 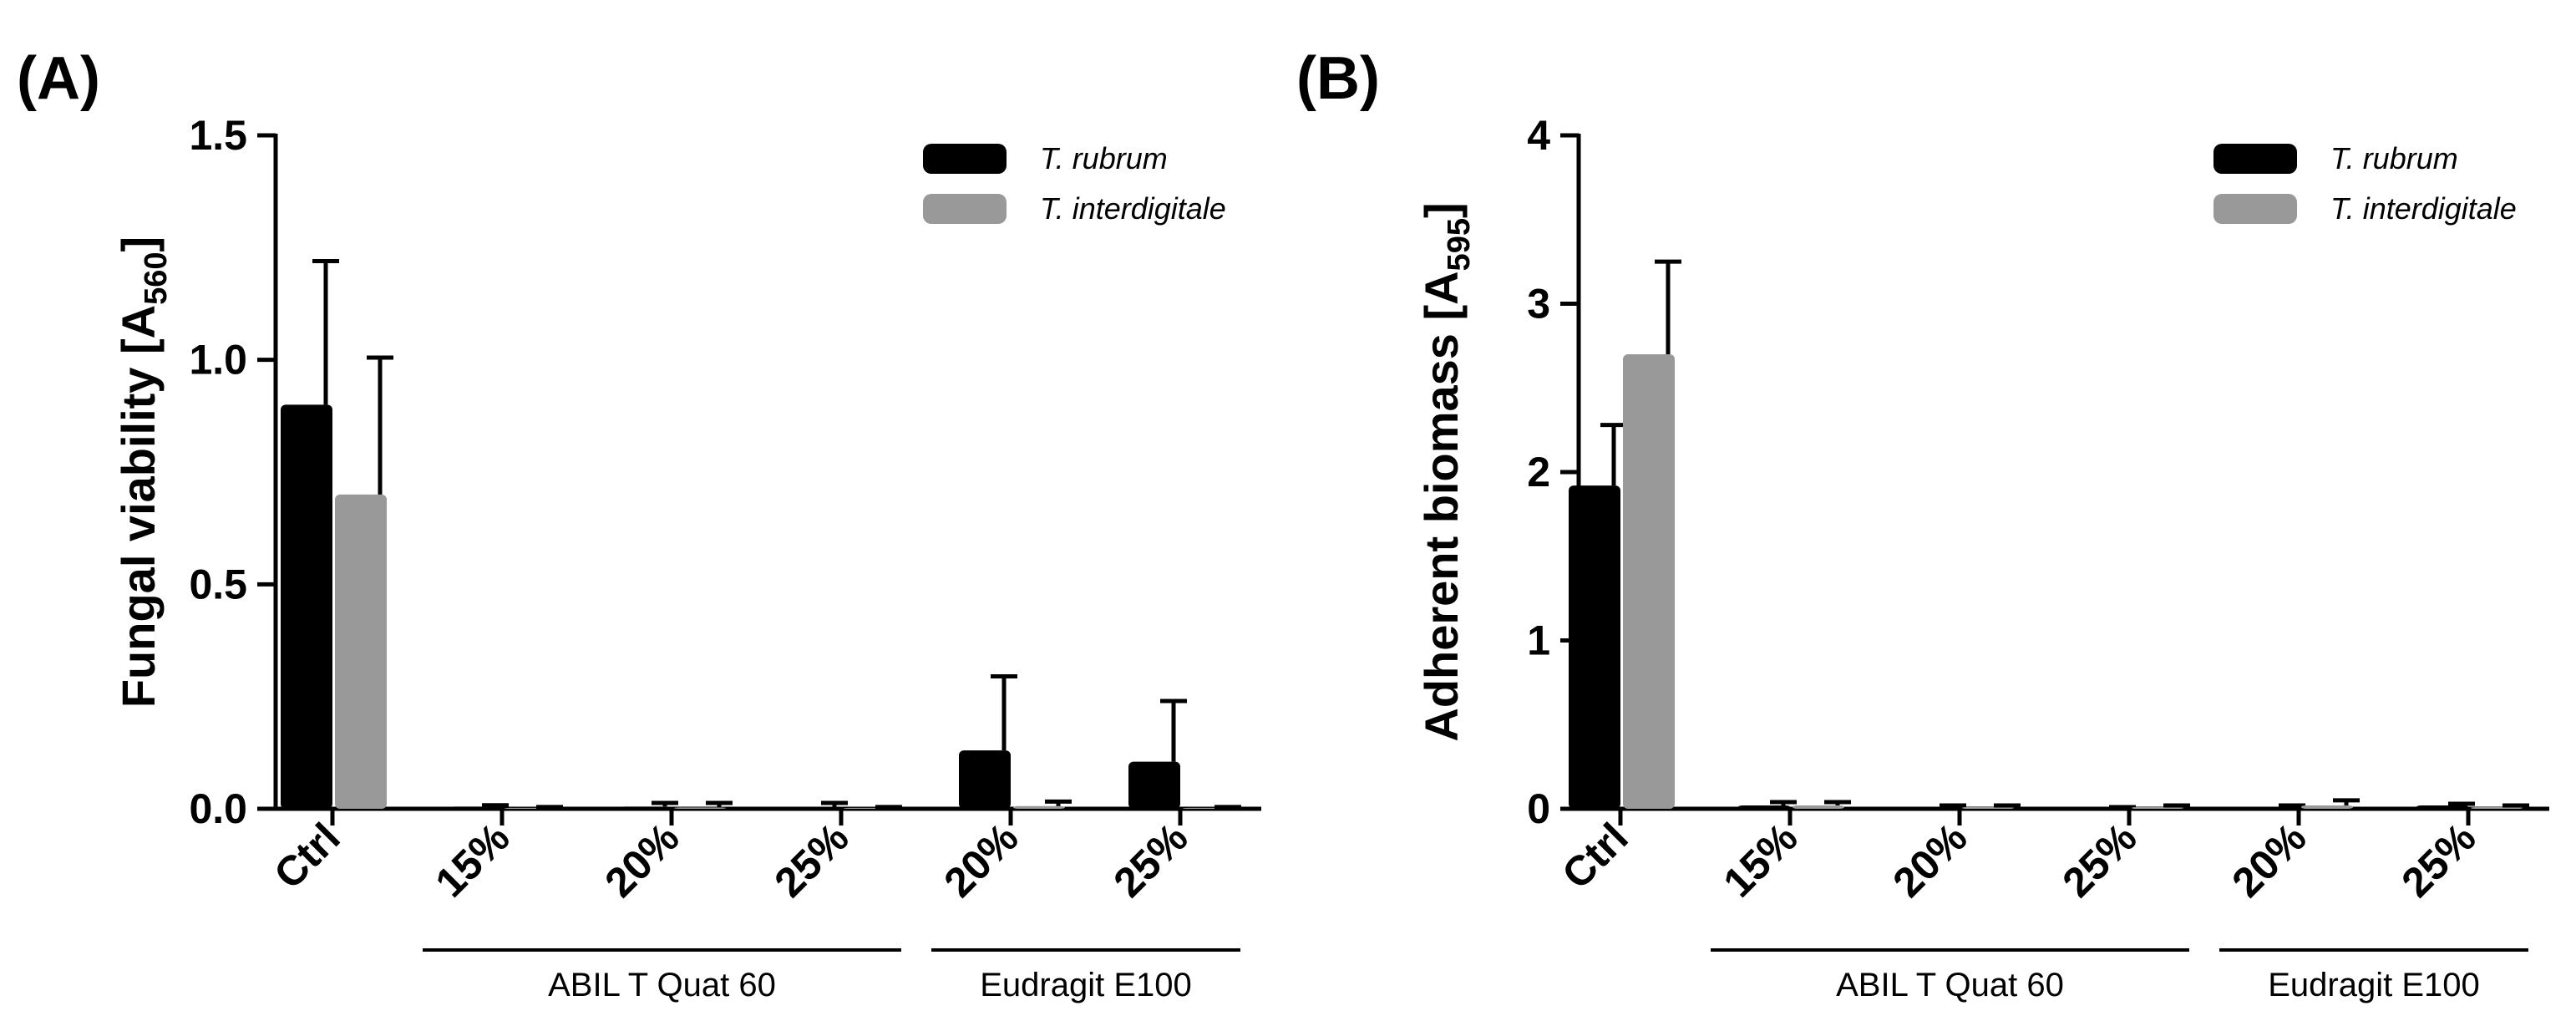 I want to click on panel-label: (B), so click(x=1338, y=79).